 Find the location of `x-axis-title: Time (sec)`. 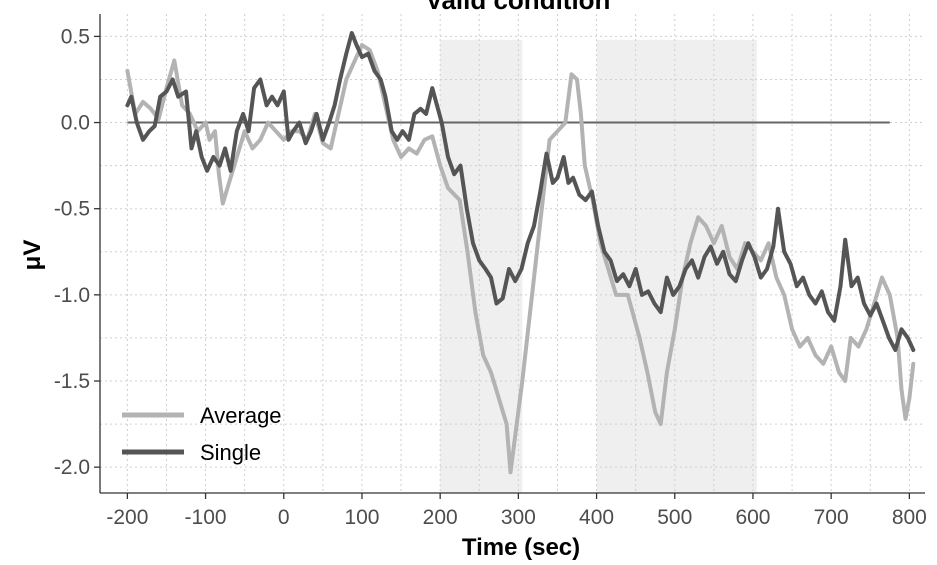

x-axis-title: Time (sec) is located at coordinates (521, 547).